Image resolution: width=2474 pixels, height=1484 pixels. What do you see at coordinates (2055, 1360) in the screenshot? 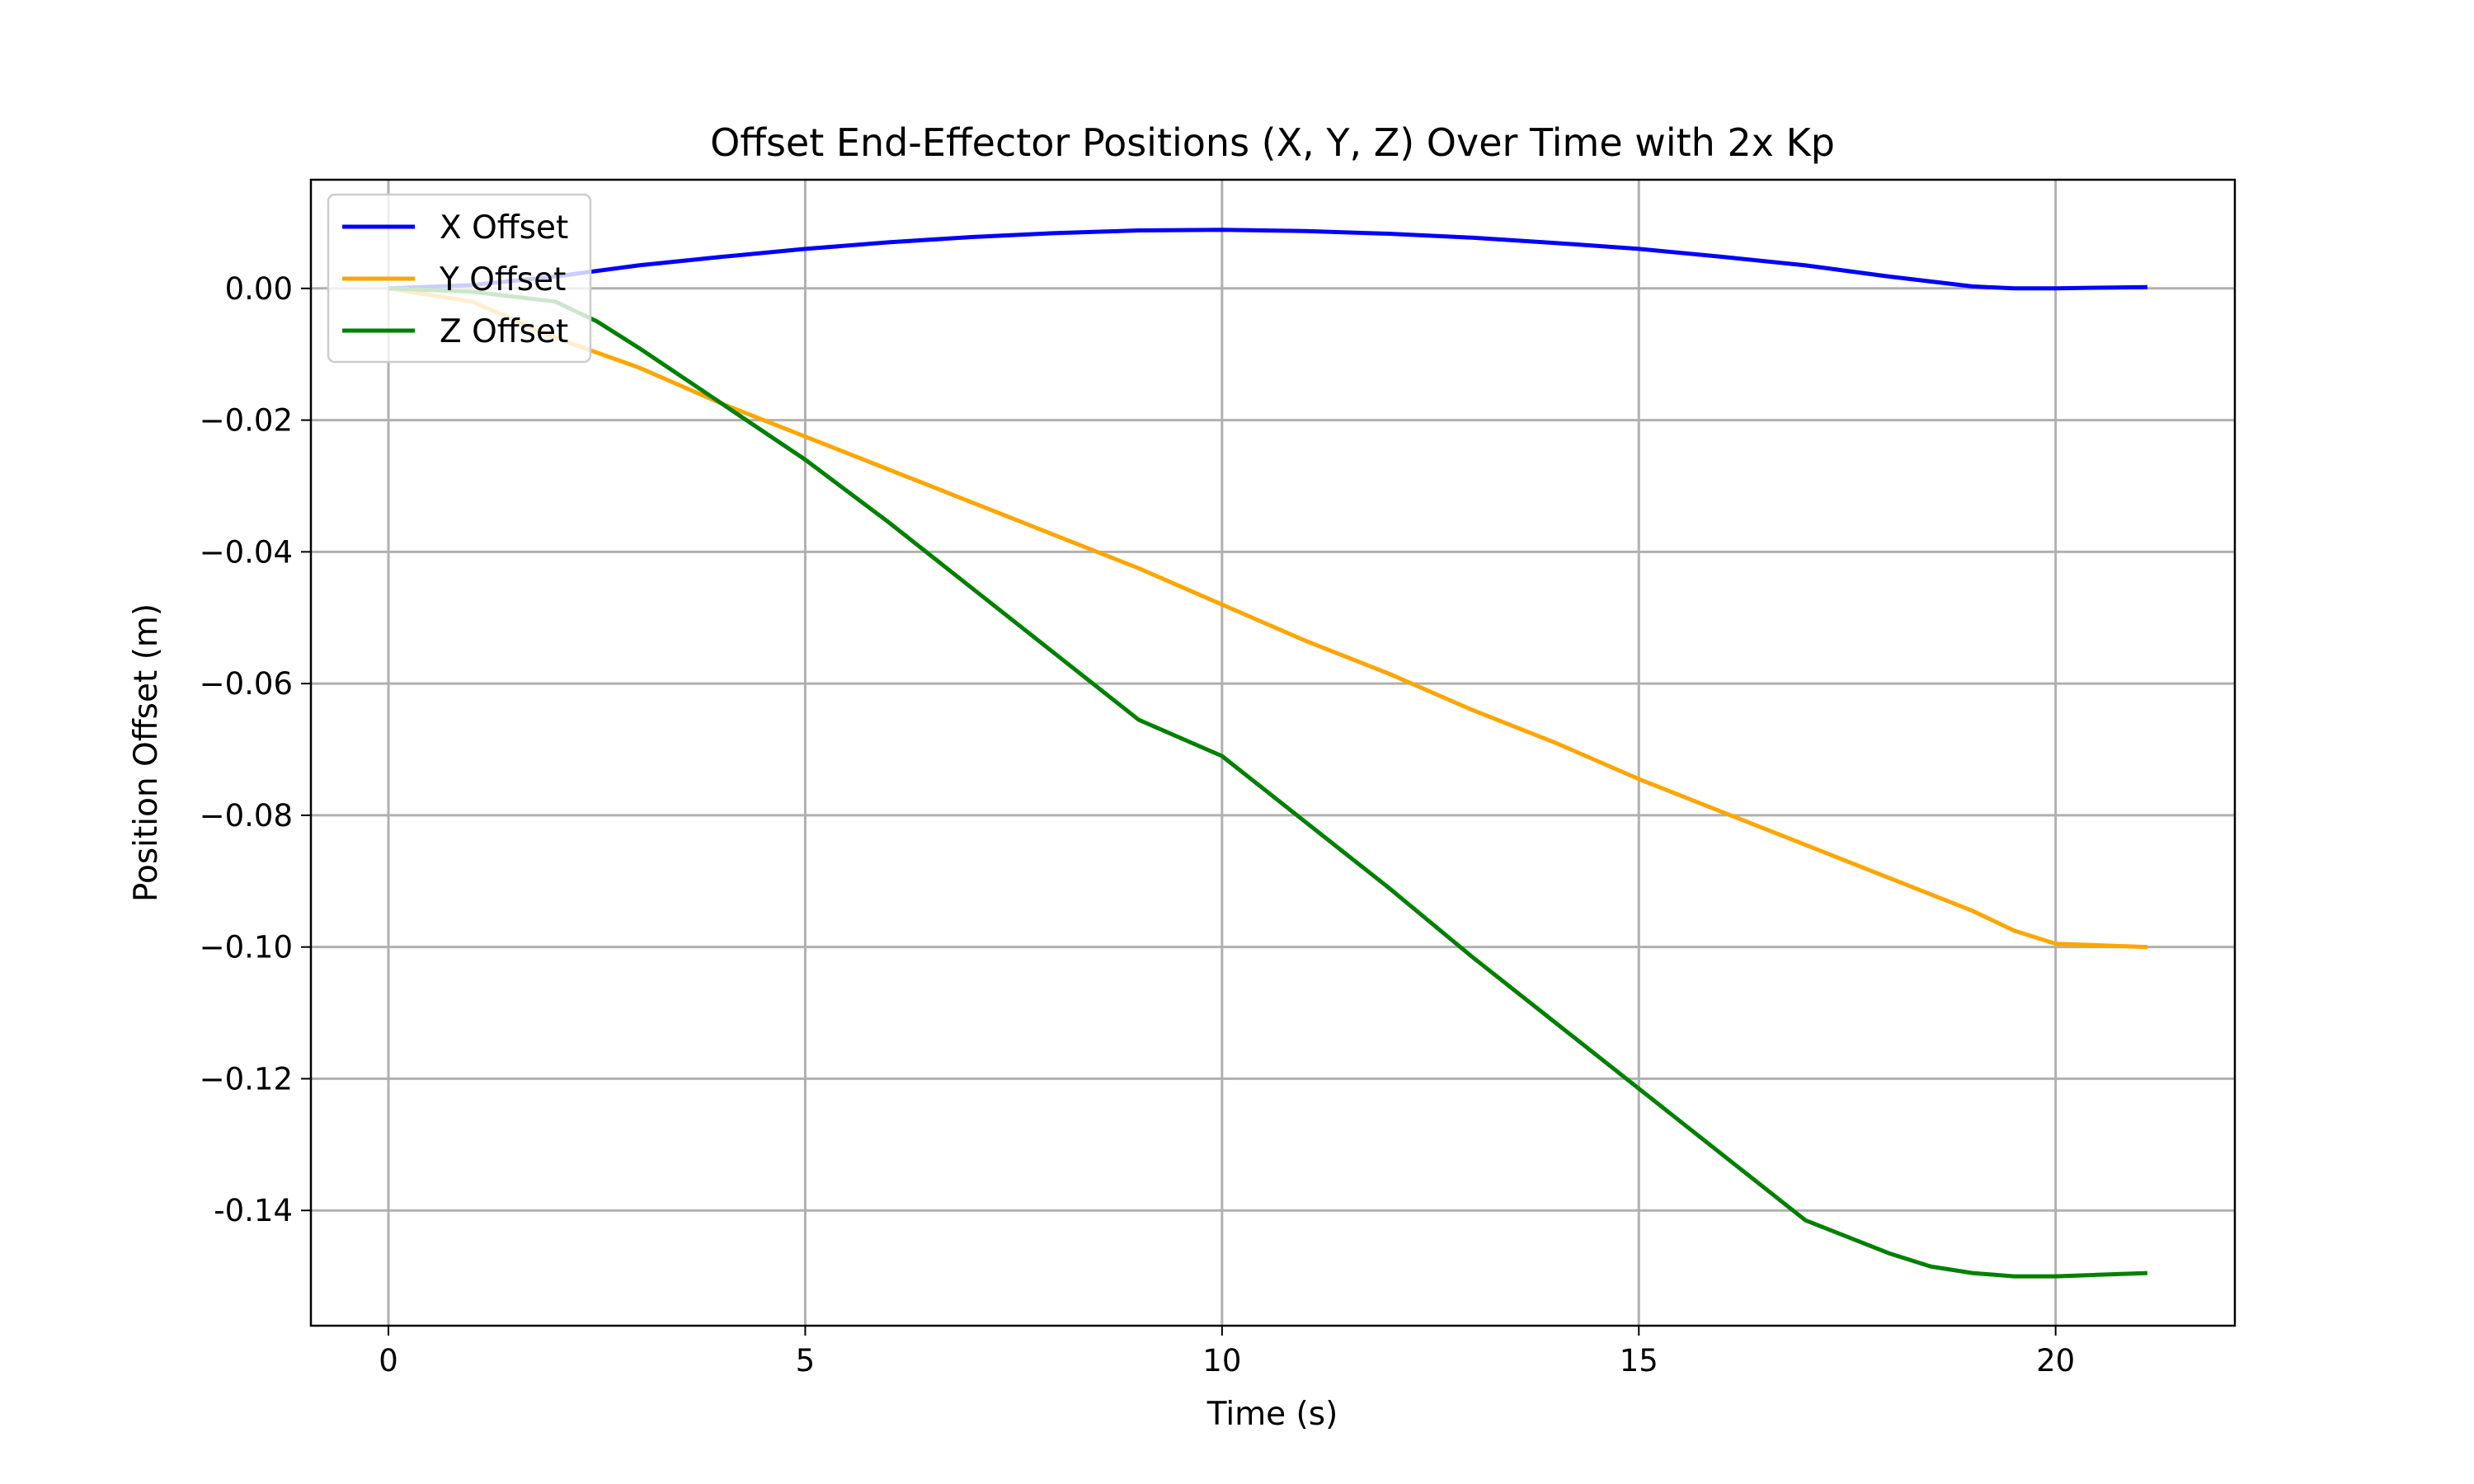
I see `x-tick-label: 20` at bounding box center [2055, 1360].